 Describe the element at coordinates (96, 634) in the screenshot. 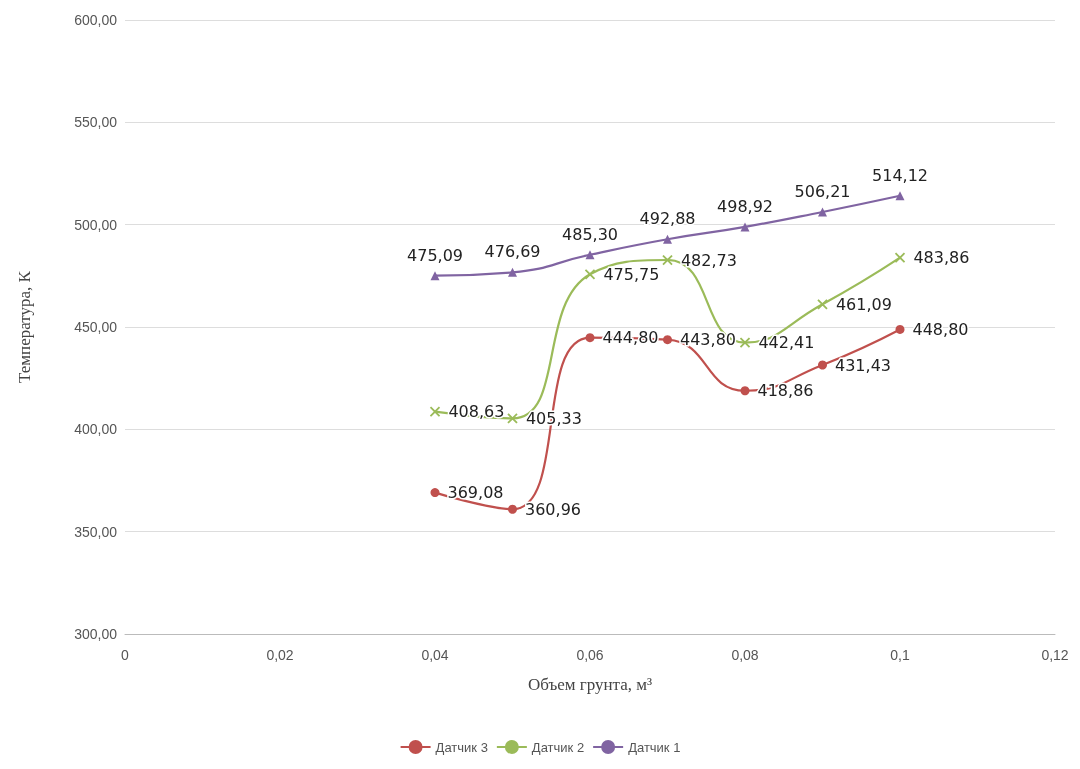

I see `y-tick-label: 300,00` at that location.